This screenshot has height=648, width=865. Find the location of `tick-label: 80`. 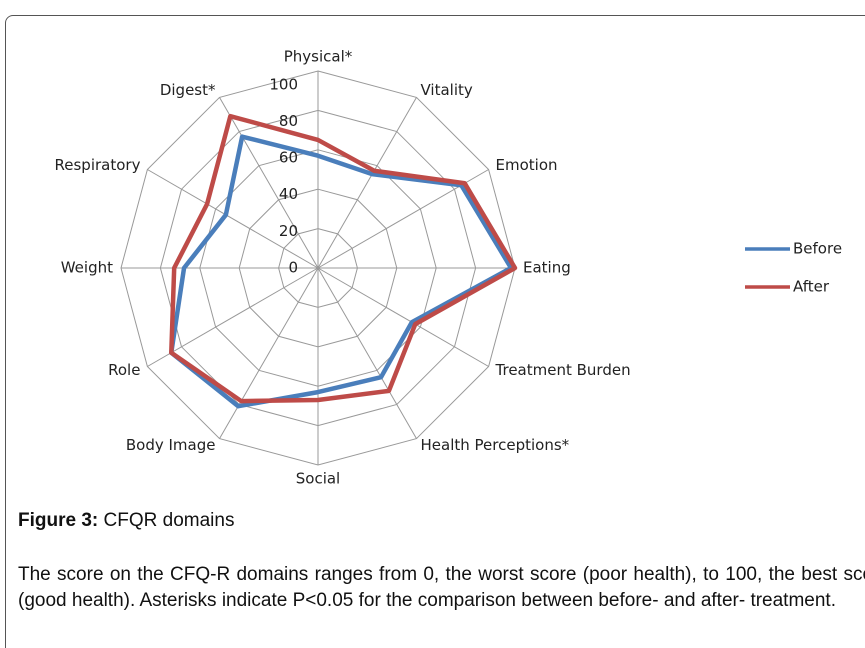

tick-label: 80 is located at coordinates (288, 121).